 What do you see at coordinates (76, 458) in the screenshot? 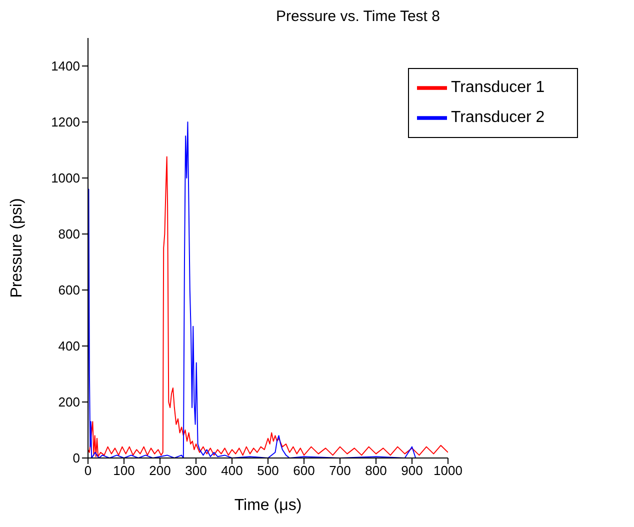
I see `y-tick-label: 0` at bounding box center [76, 458].